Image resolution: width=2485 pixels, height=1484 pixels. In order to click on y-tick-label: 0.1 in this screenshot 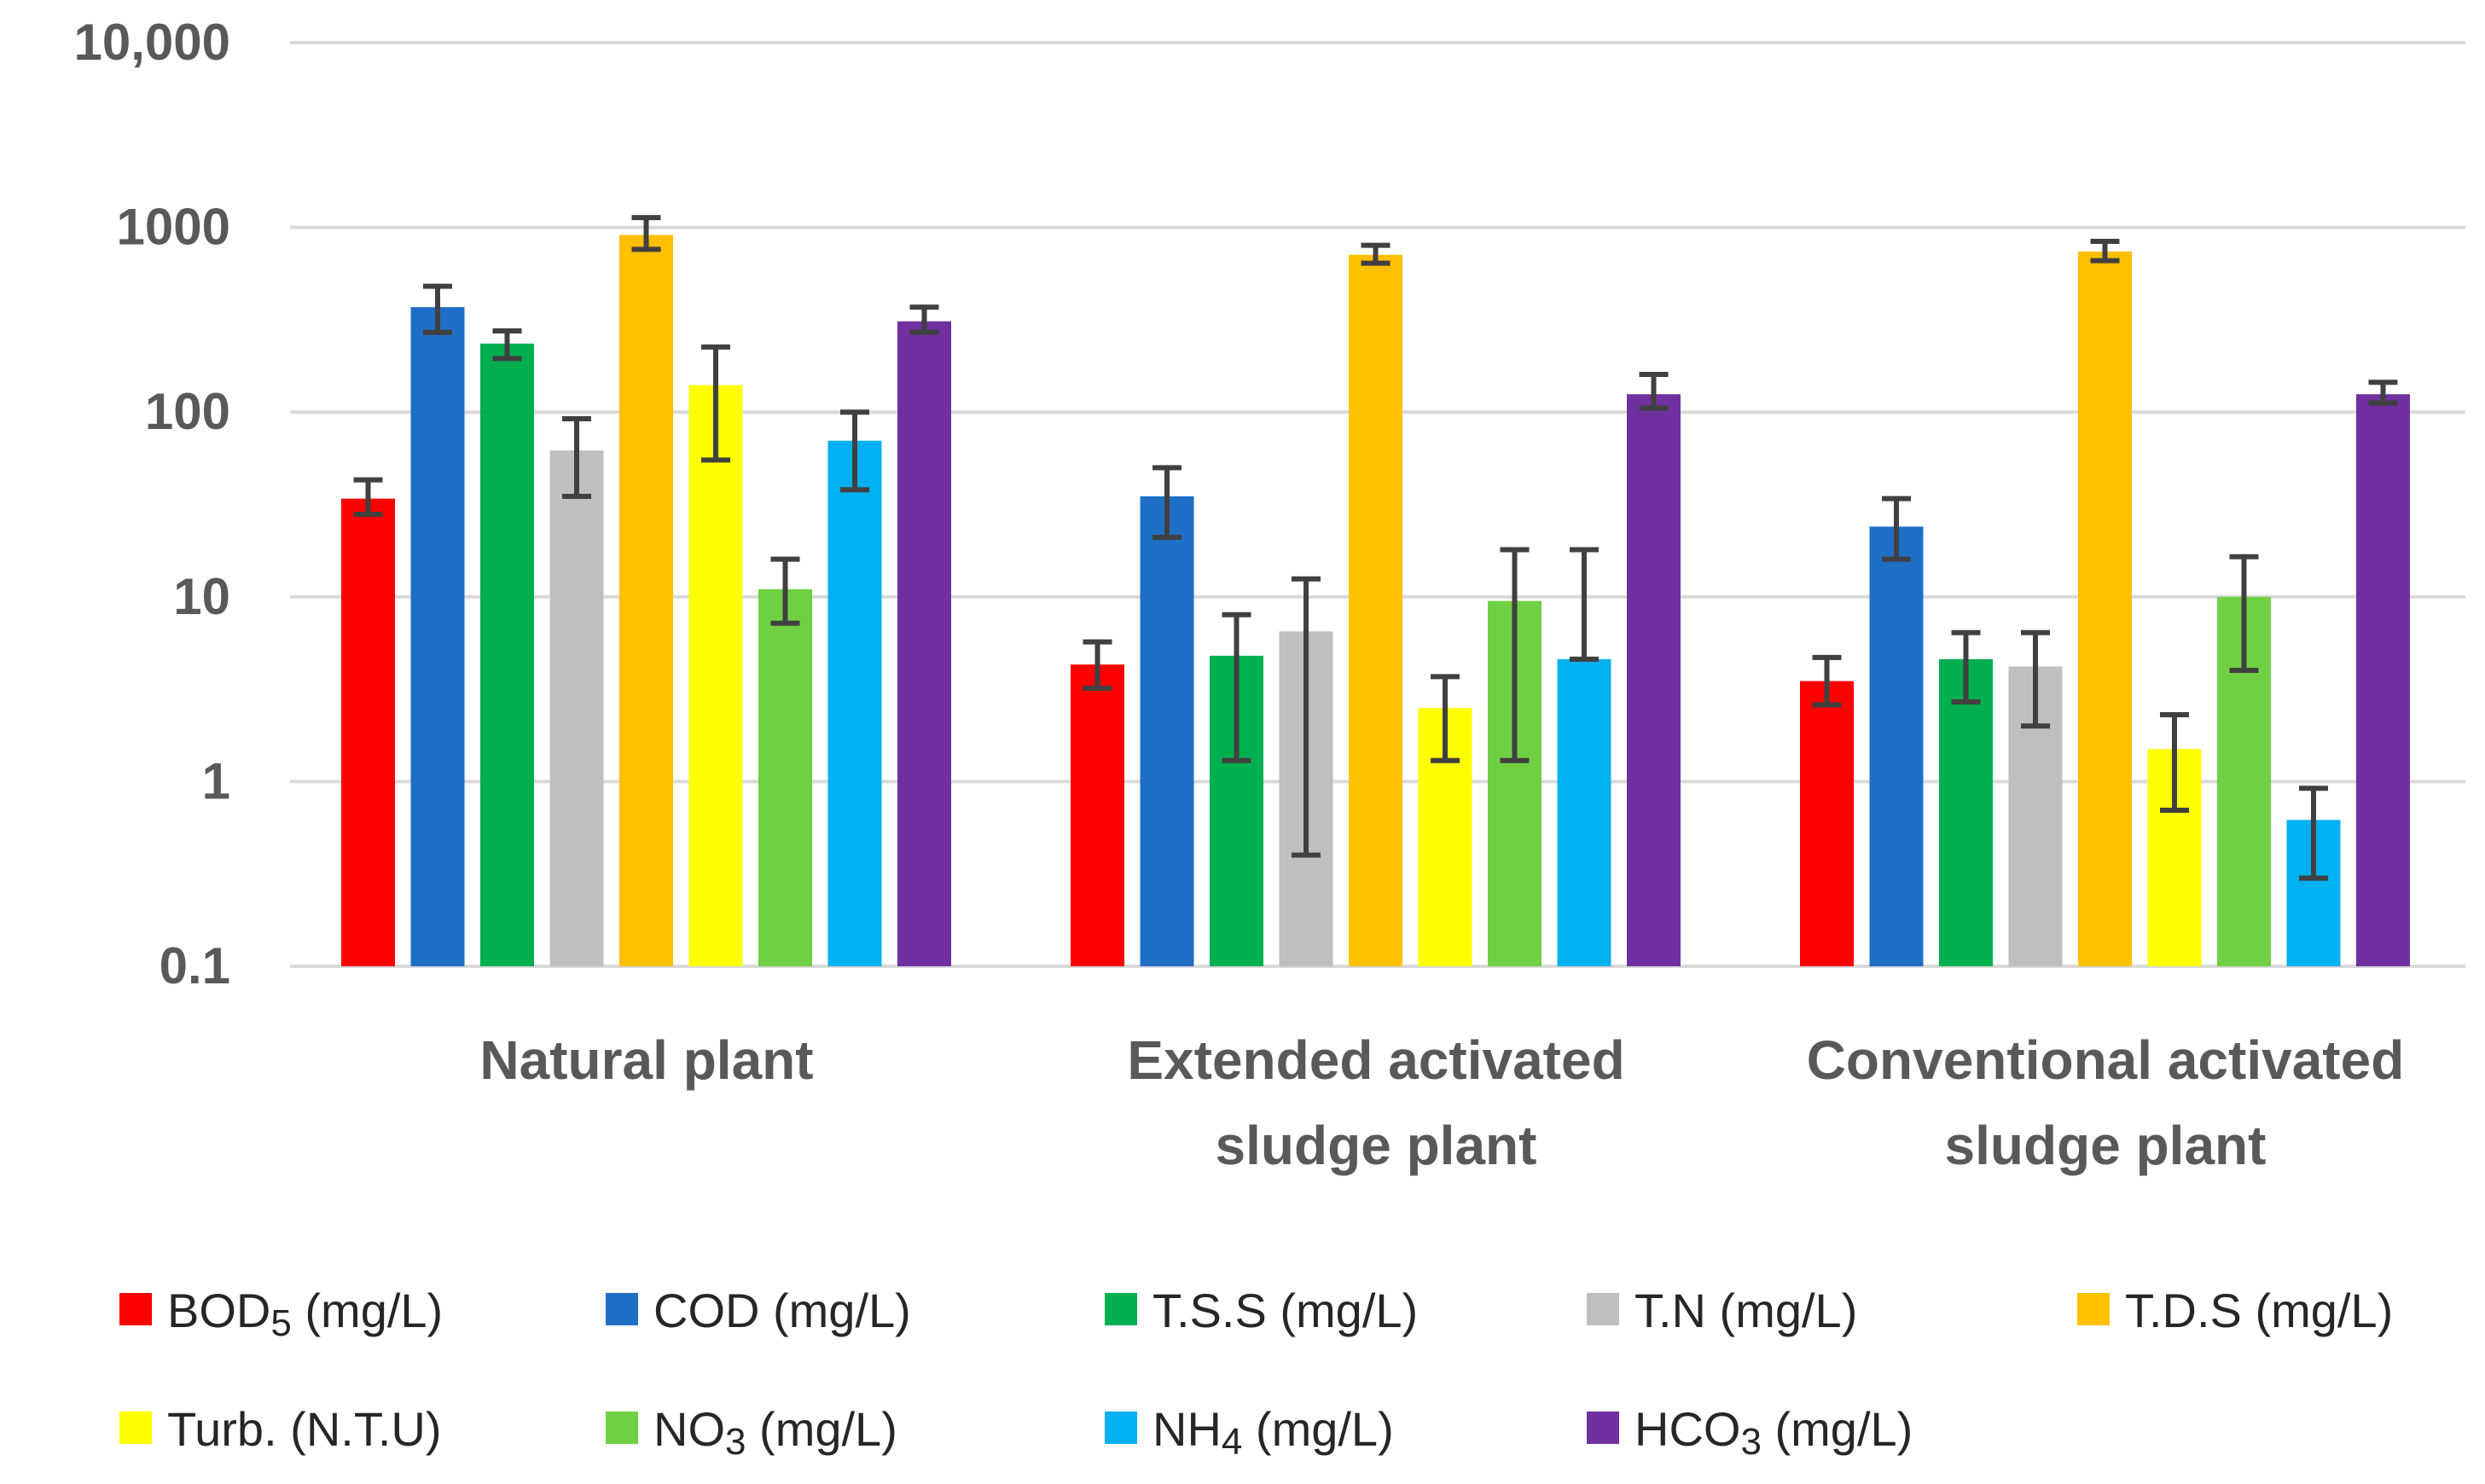, I will do `click(195, 965)`.